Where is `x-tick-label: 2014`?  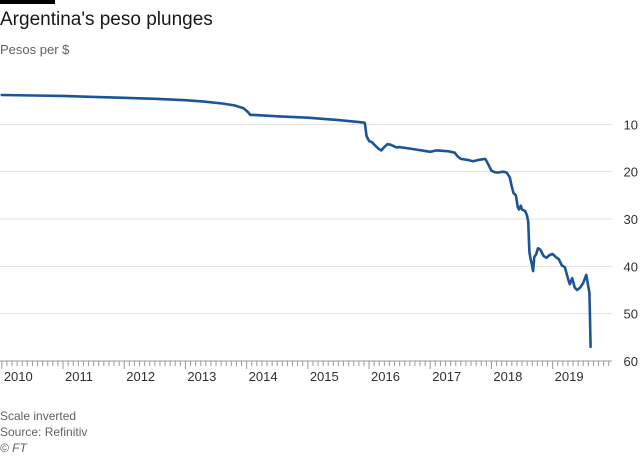
x-tick-label: 2014 is located at coordinates (263, 376).